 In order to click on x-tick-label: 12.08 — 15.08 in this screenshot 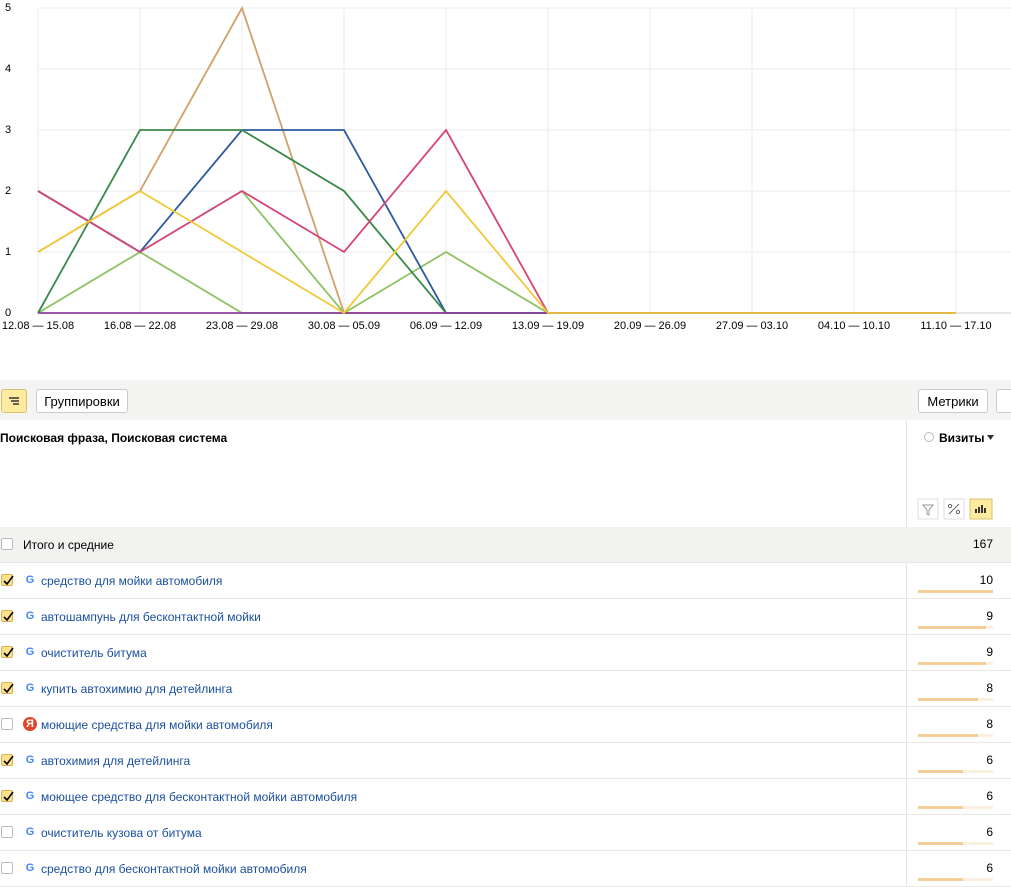, I will do `click(38, 326)`.